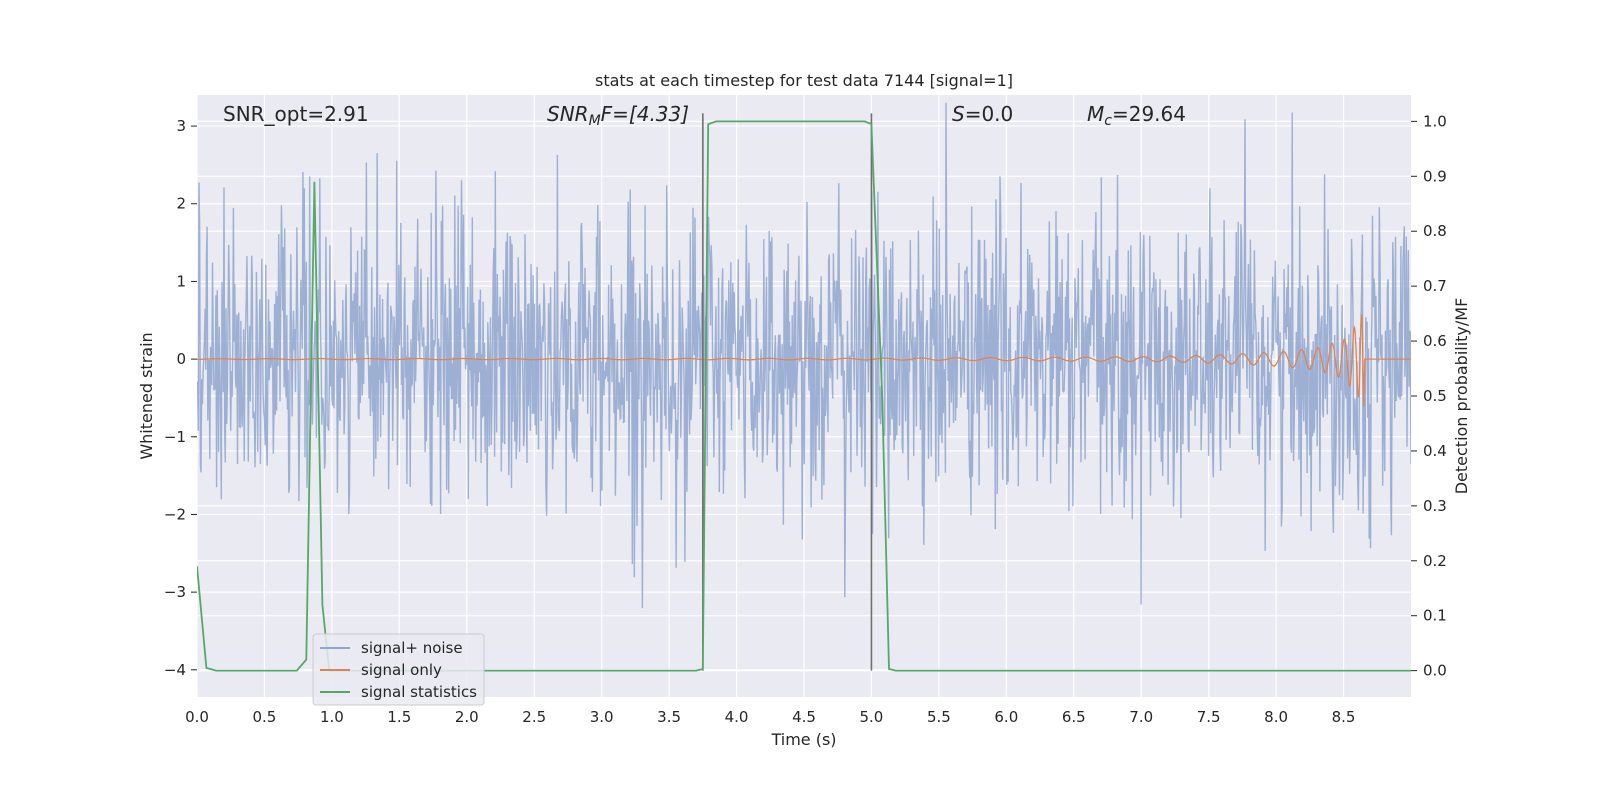 The height and width of the screenshot is (800, 1600). Describe the element at coordinates (1435, 561) in the screenshot. I see `y-right-tick-label: 0.2` at that location.